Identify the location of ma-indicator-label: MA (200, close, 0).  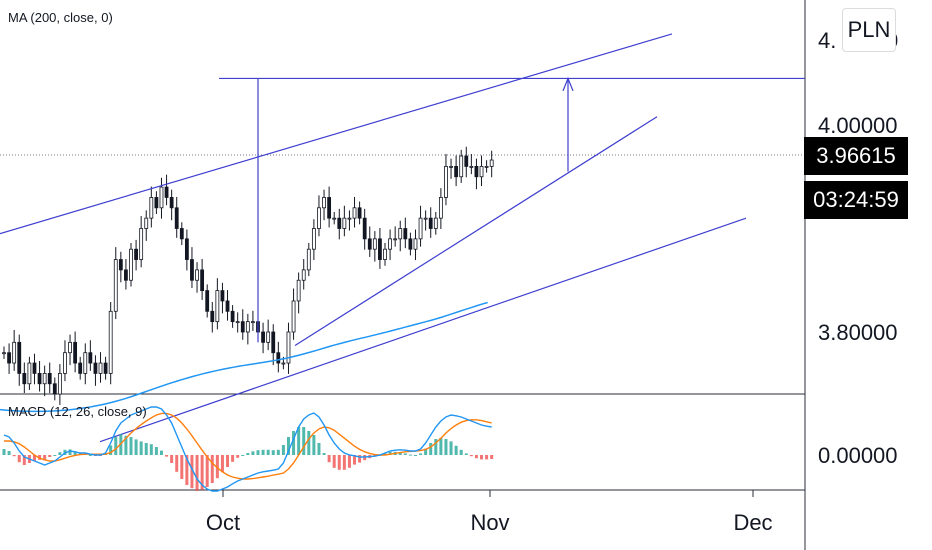
(60, 17).